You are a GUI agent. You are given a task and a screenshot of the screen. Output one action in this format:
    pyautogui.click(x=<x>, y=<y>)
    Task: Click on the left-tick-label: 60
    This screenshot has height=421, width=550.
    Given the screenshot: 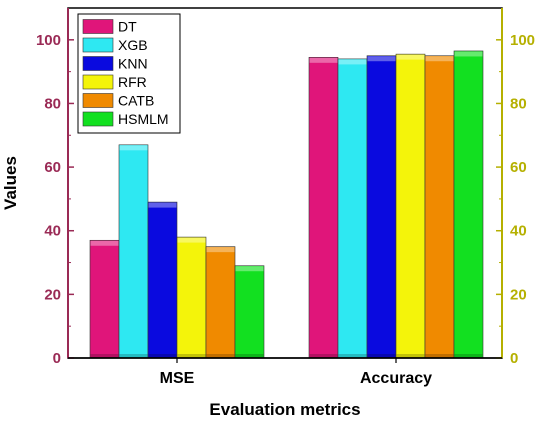 What is the action you would take?
    pyautogui.click(x=52, y=167)
    